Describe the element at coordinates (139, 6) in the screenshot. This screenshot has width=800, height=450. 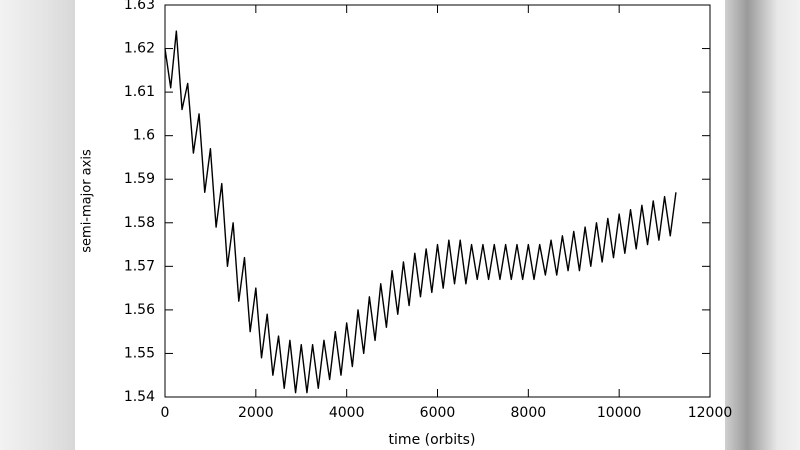
I see `y-tick-label: 1.63` at that location.